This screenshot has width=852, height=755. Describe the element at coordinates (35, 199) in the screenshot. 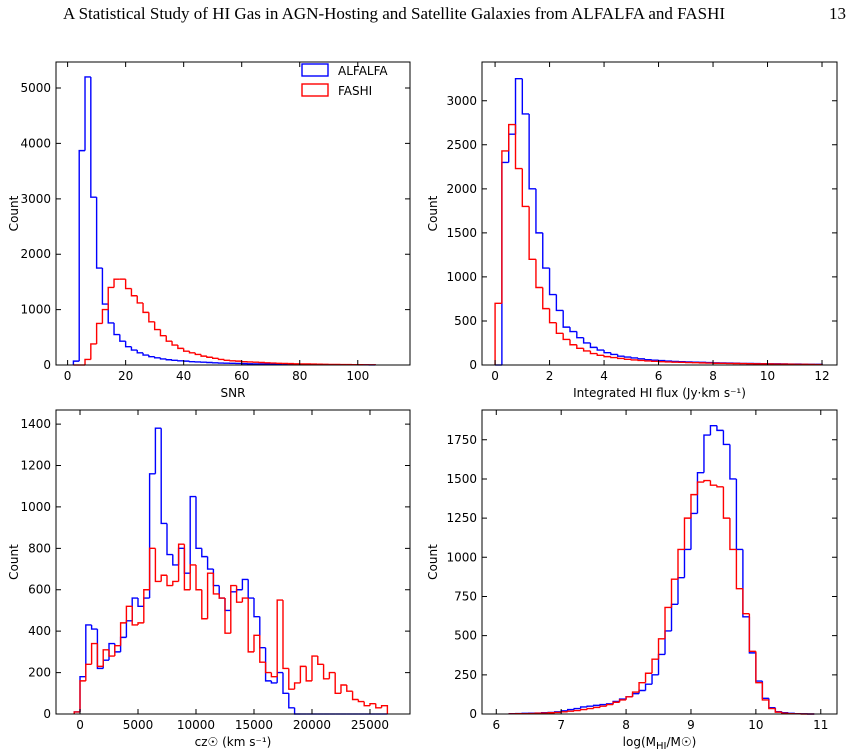

I see `y-tick-label: 3000` at that location.